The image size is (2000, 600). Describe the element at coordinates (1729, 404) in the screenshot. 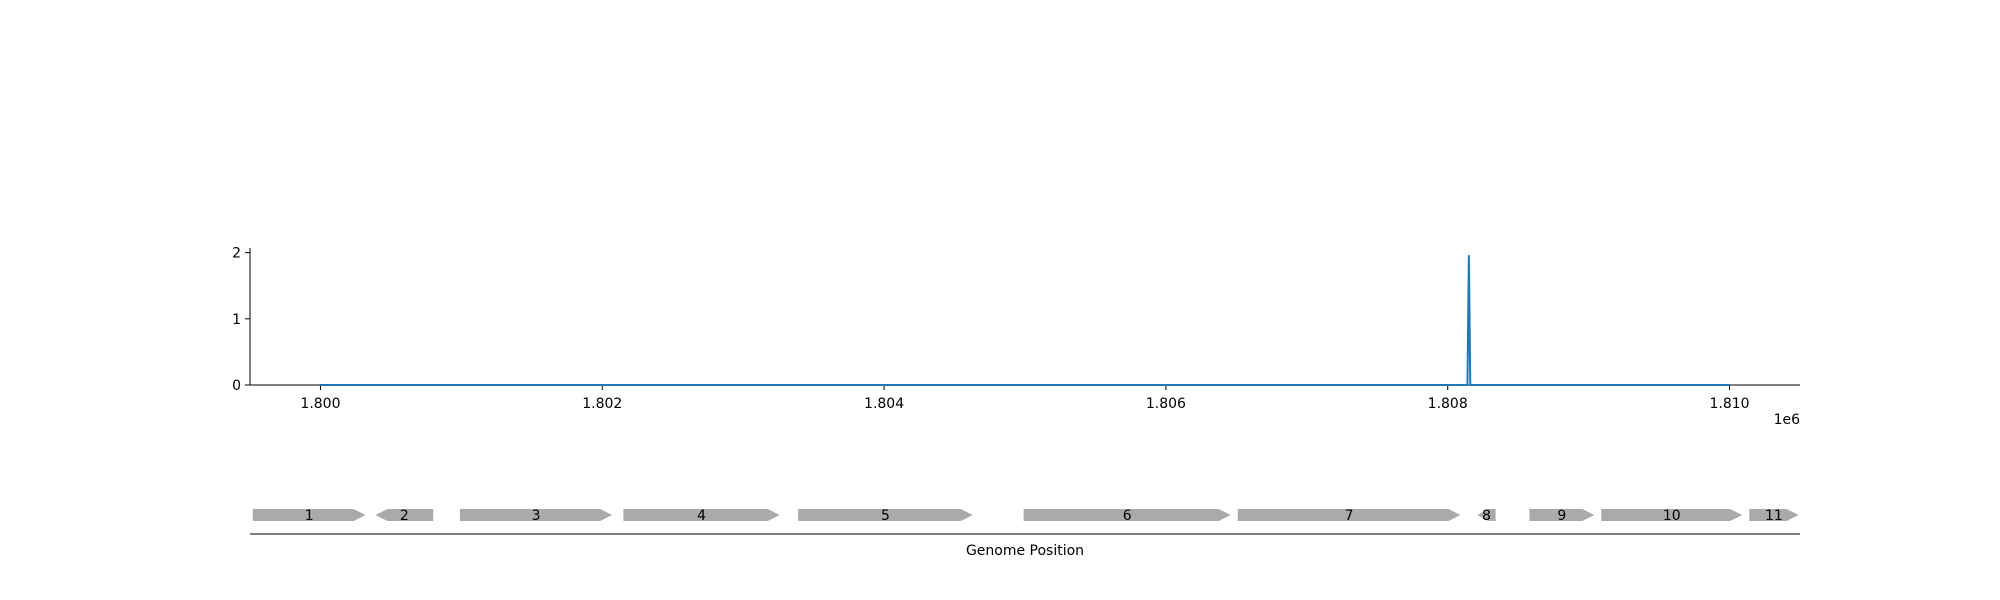

I see `x-tick-label: 1.810` at that location.